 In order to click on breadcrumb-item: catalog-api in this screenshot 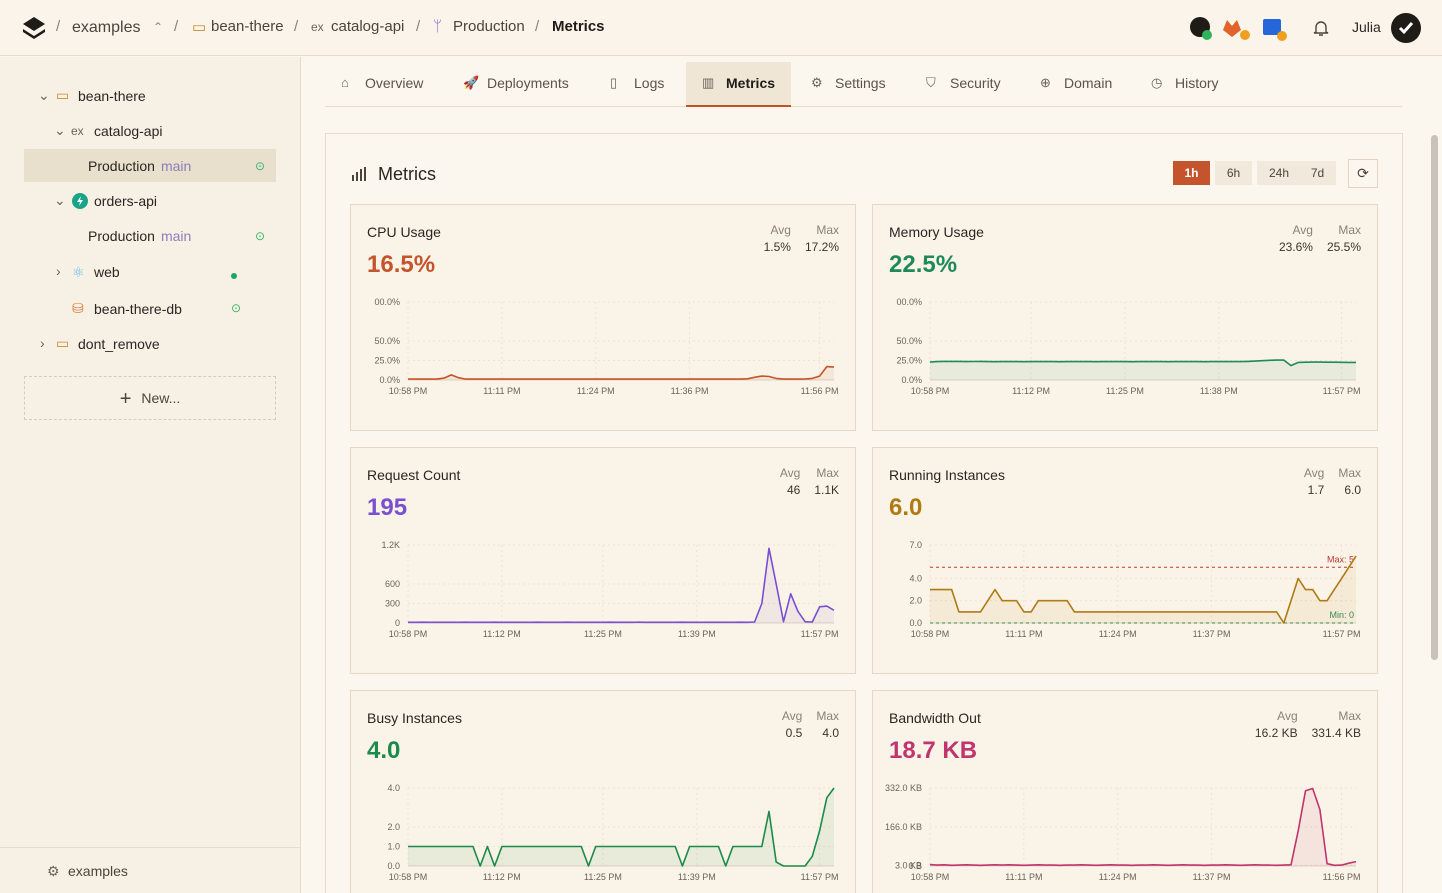, I will do `click(368, 26)`.